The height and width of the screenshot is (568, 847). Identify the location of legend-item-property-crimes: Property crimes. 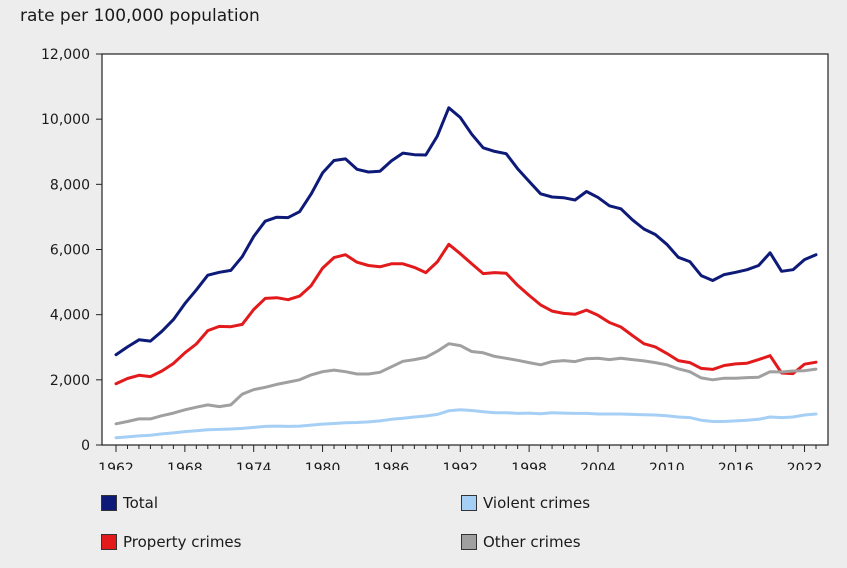
(171, 542).